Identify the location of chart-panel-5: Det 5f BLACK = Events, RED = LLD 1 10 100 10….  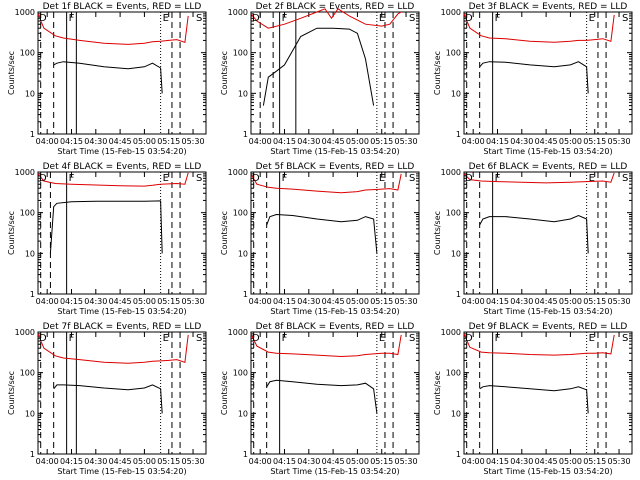
(320, 239).